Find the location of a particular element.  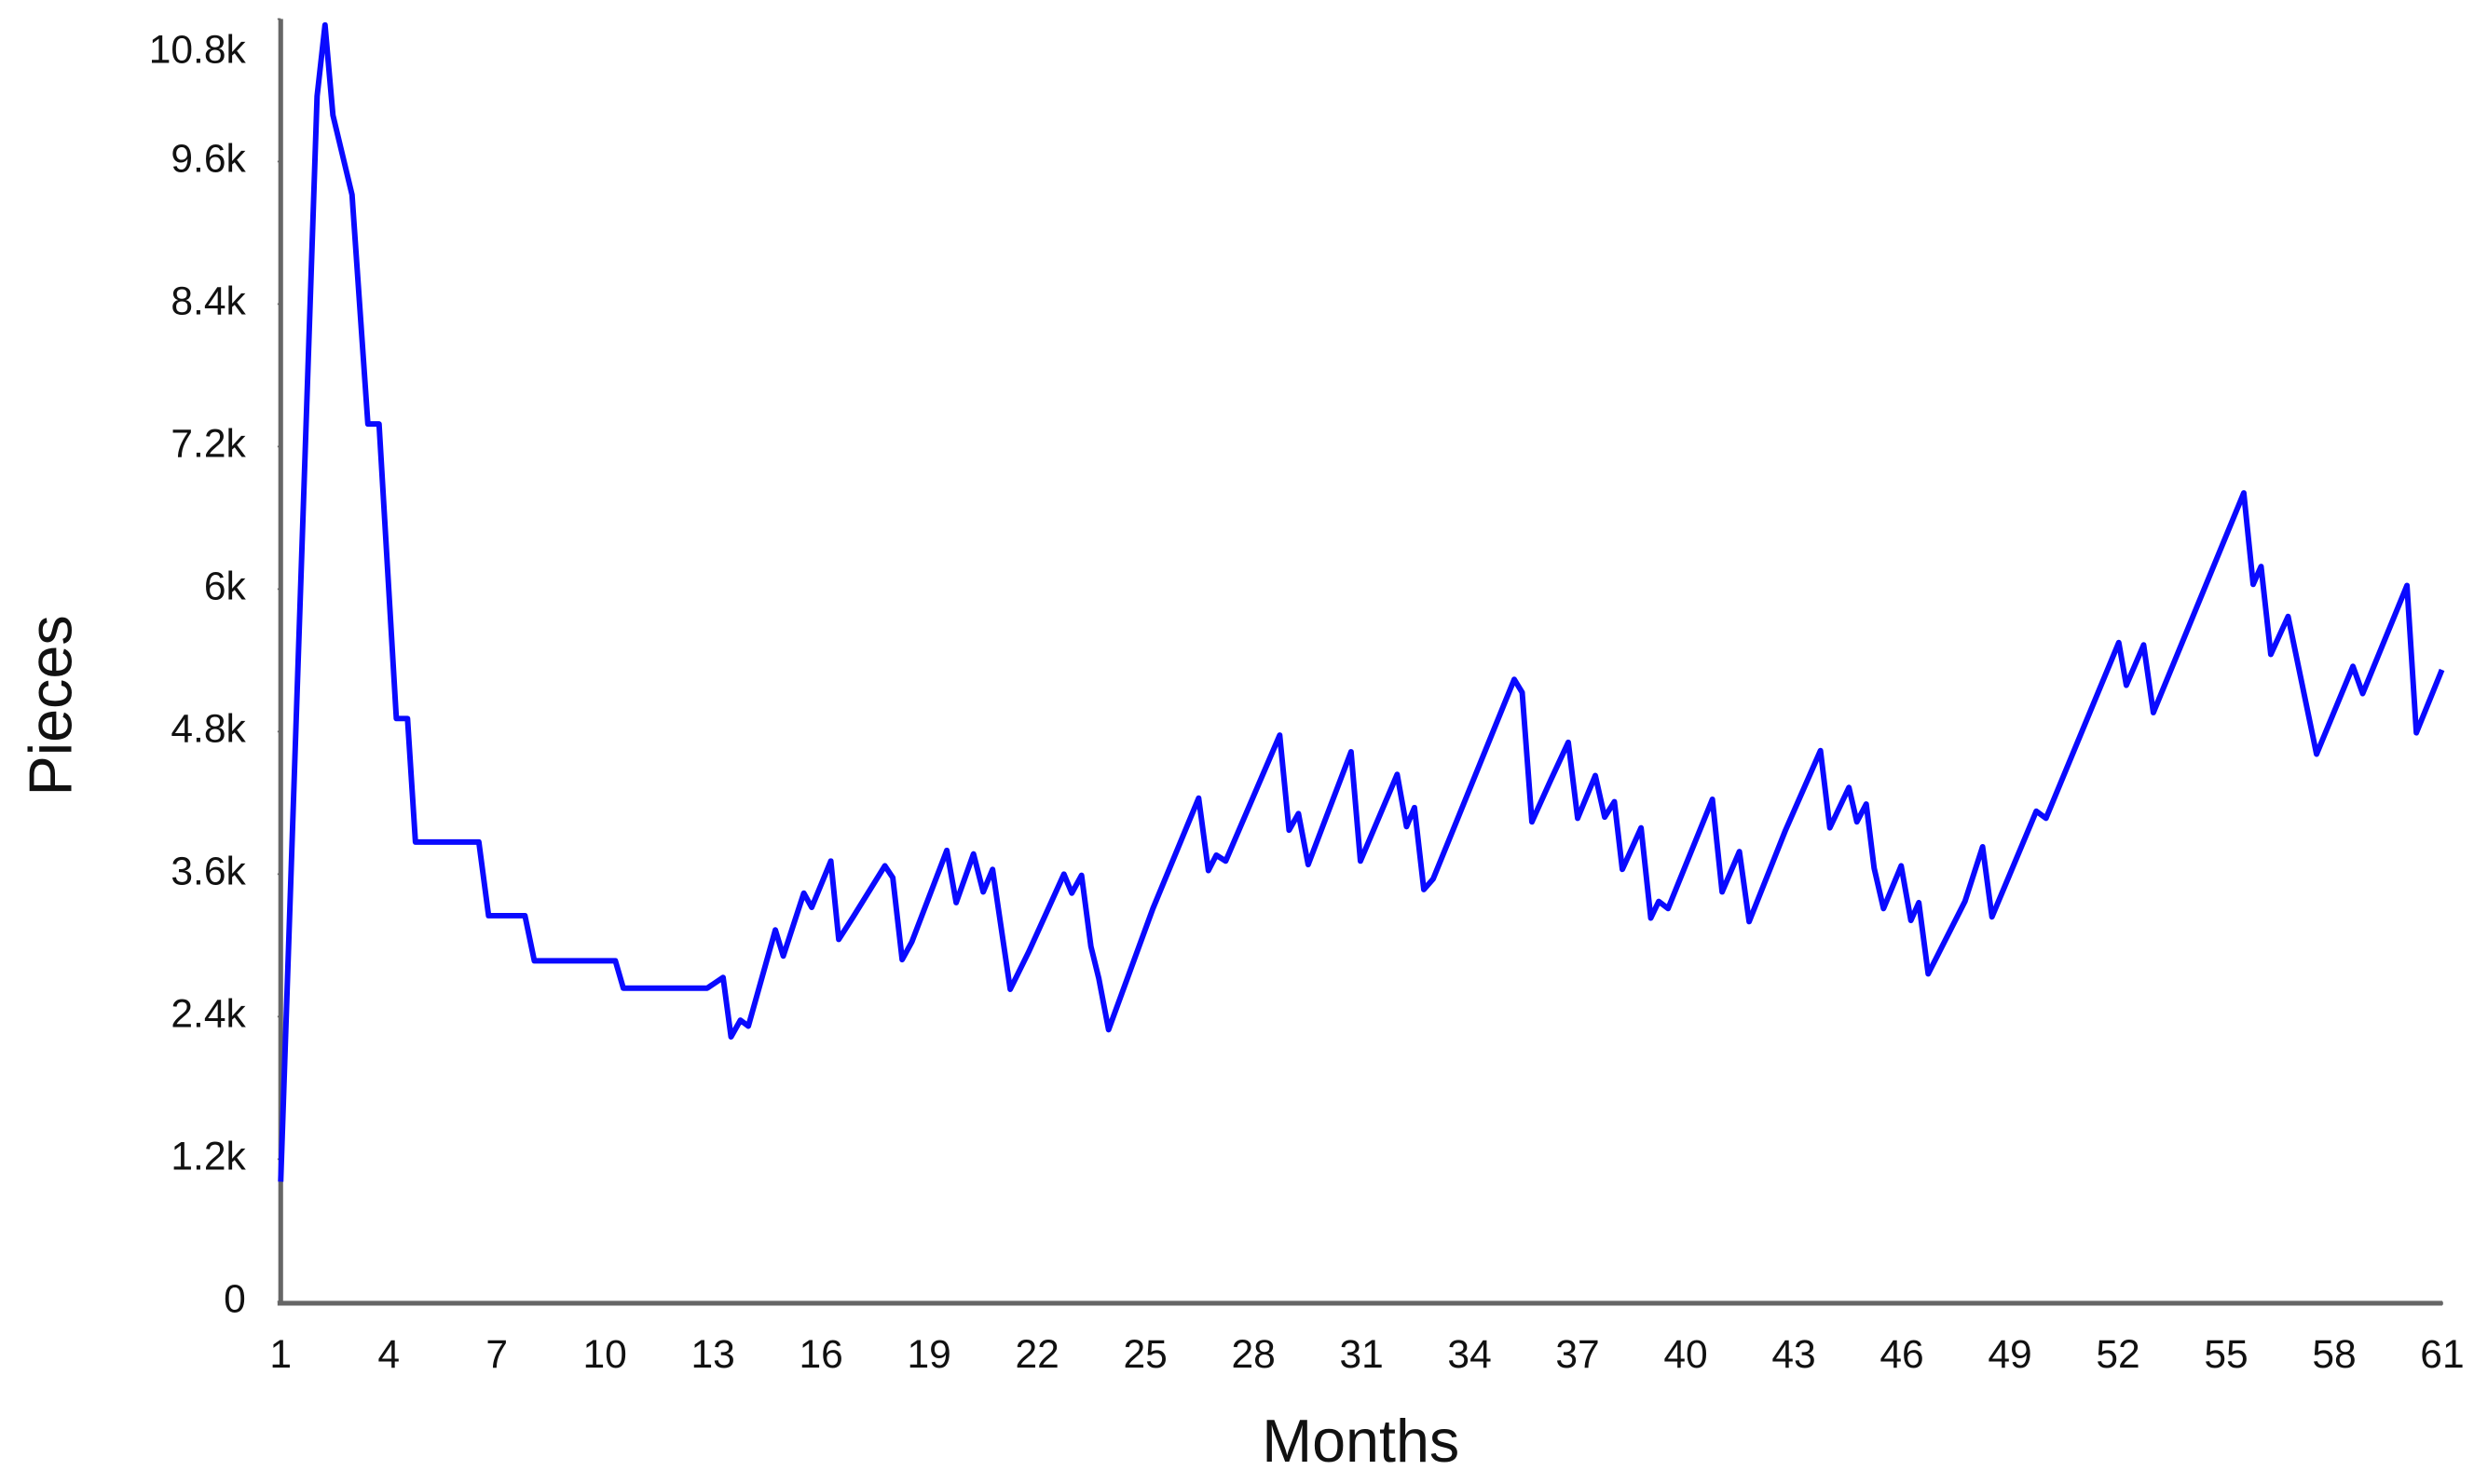

x-tick-label: 55 is located at coordinates (2226, 1354).